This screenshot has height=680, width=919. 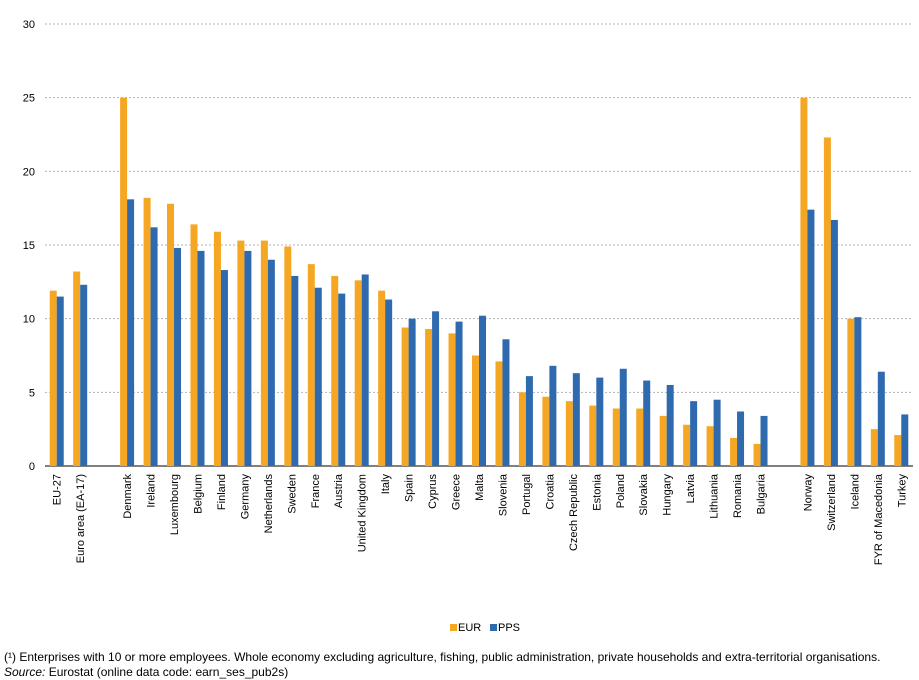 I want to click on y-tick-label: 25, so click(x=29, y=99).